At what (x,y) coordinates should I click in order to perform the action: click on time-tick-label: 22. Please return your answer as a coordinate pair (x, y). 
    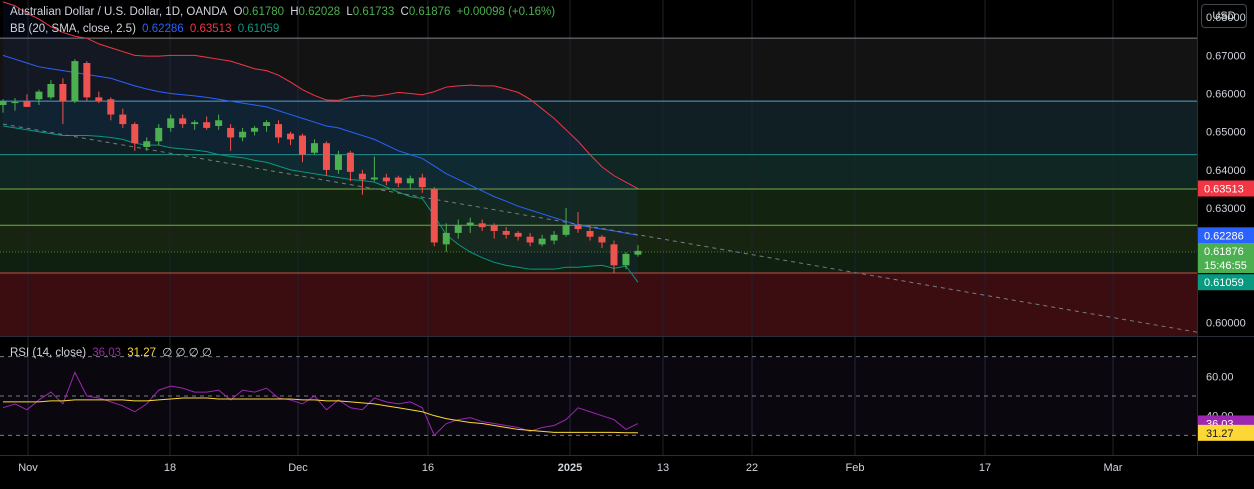
    Looking at the image, I should click on (752, 468).